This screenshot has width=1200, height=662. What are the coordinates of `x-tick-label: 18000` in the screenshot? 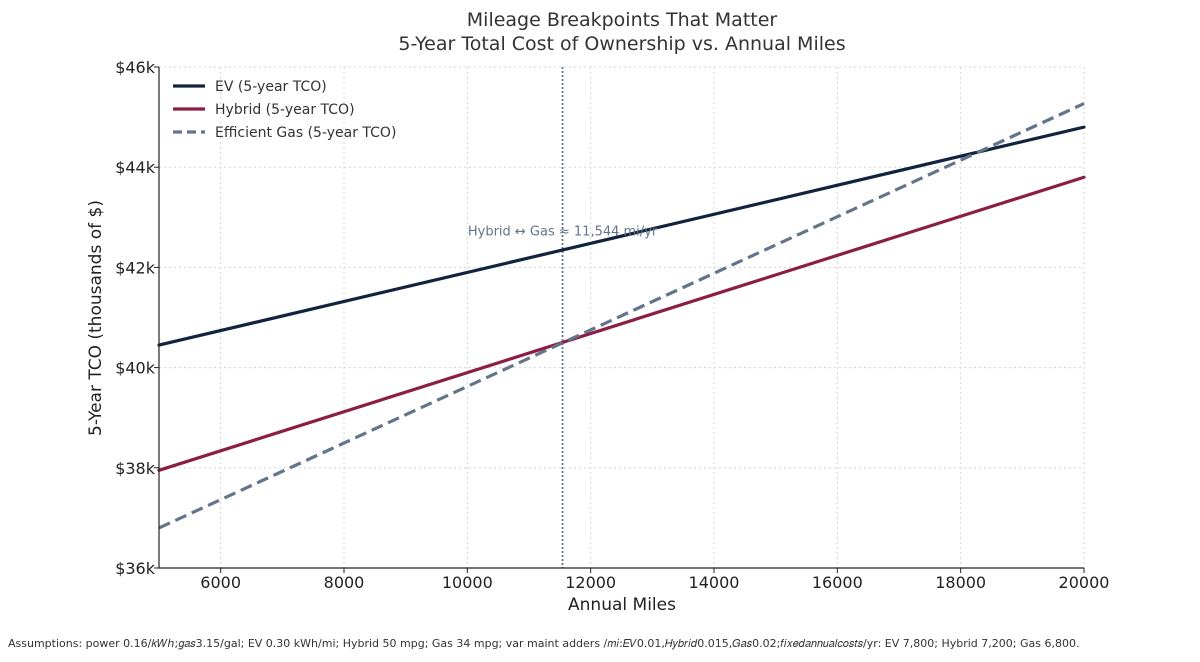 It's located at (960, 582).